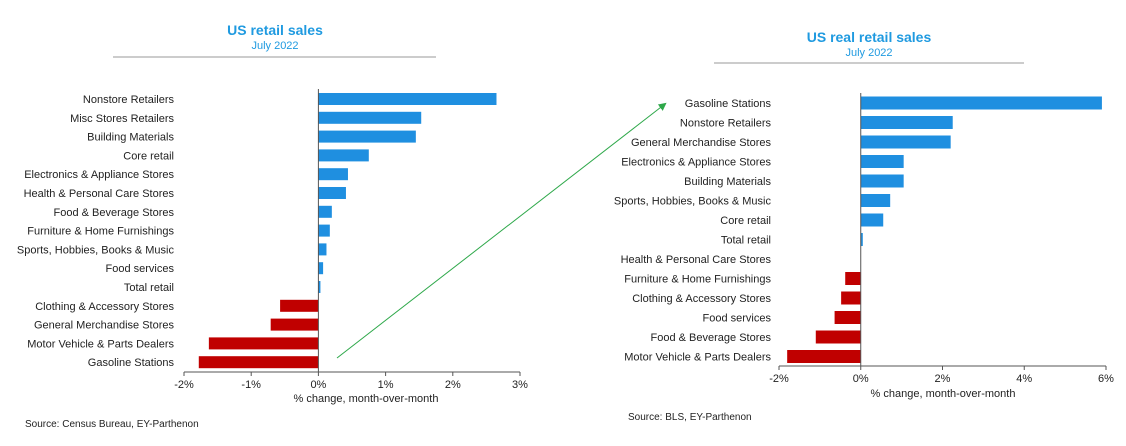 The height and width of the screenshot is (446, 1126). I want to click on left-category-label: Total retail, so click(149, 288).